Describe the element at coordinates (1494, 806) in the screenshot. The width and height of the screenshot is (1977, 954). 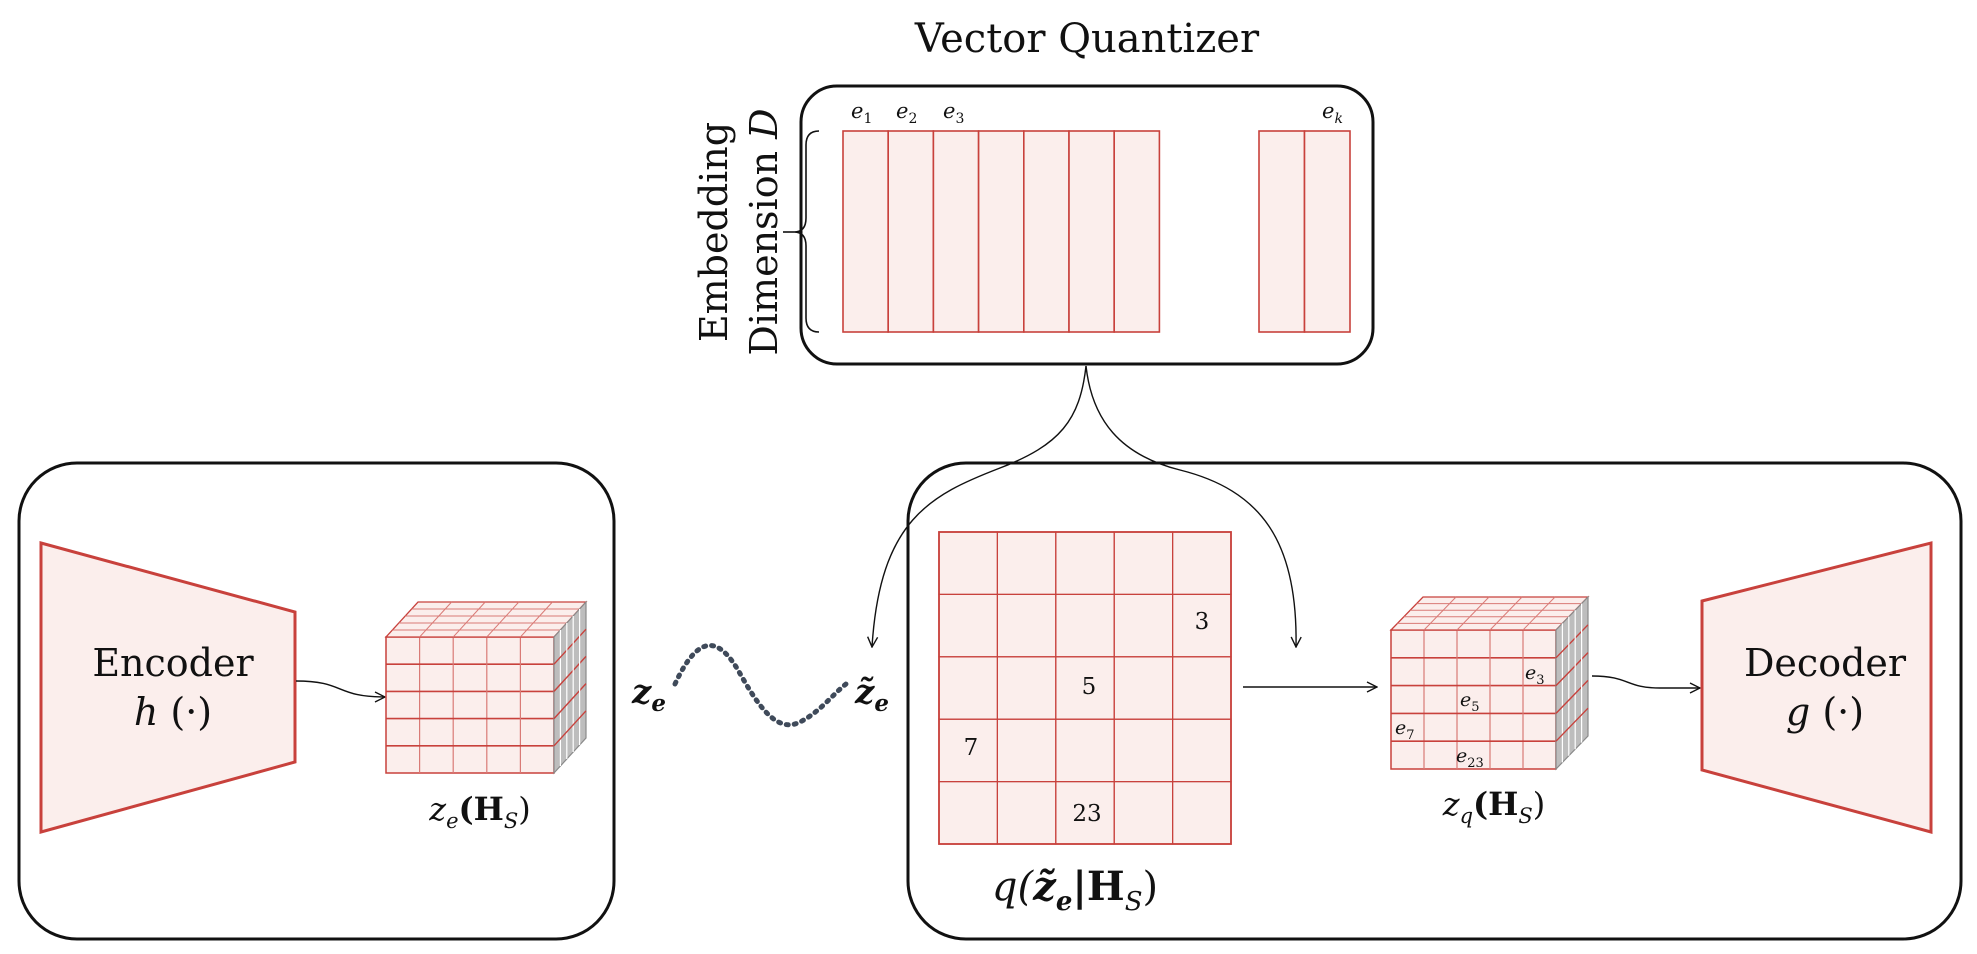
I see `quantized-output-label: zq(HS)` at that location.